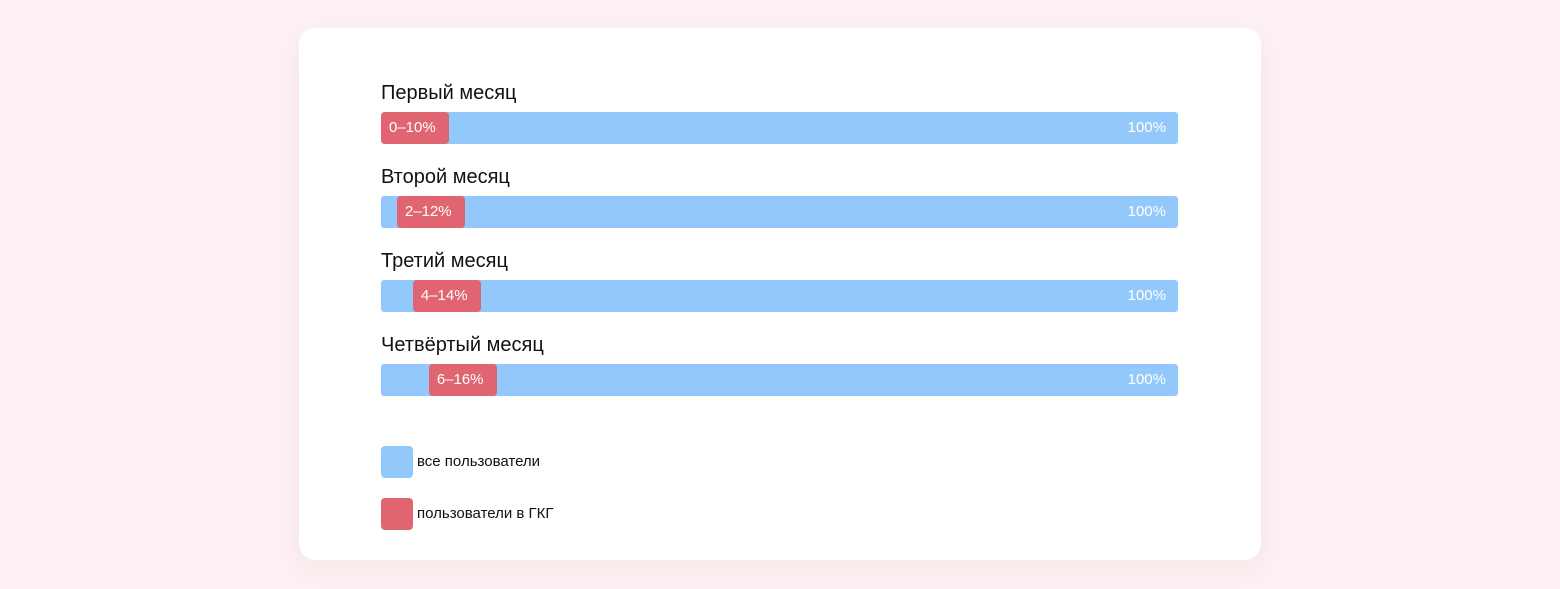  I want to click on bar-all-users: 100% 0–10%, so click(779, 128).